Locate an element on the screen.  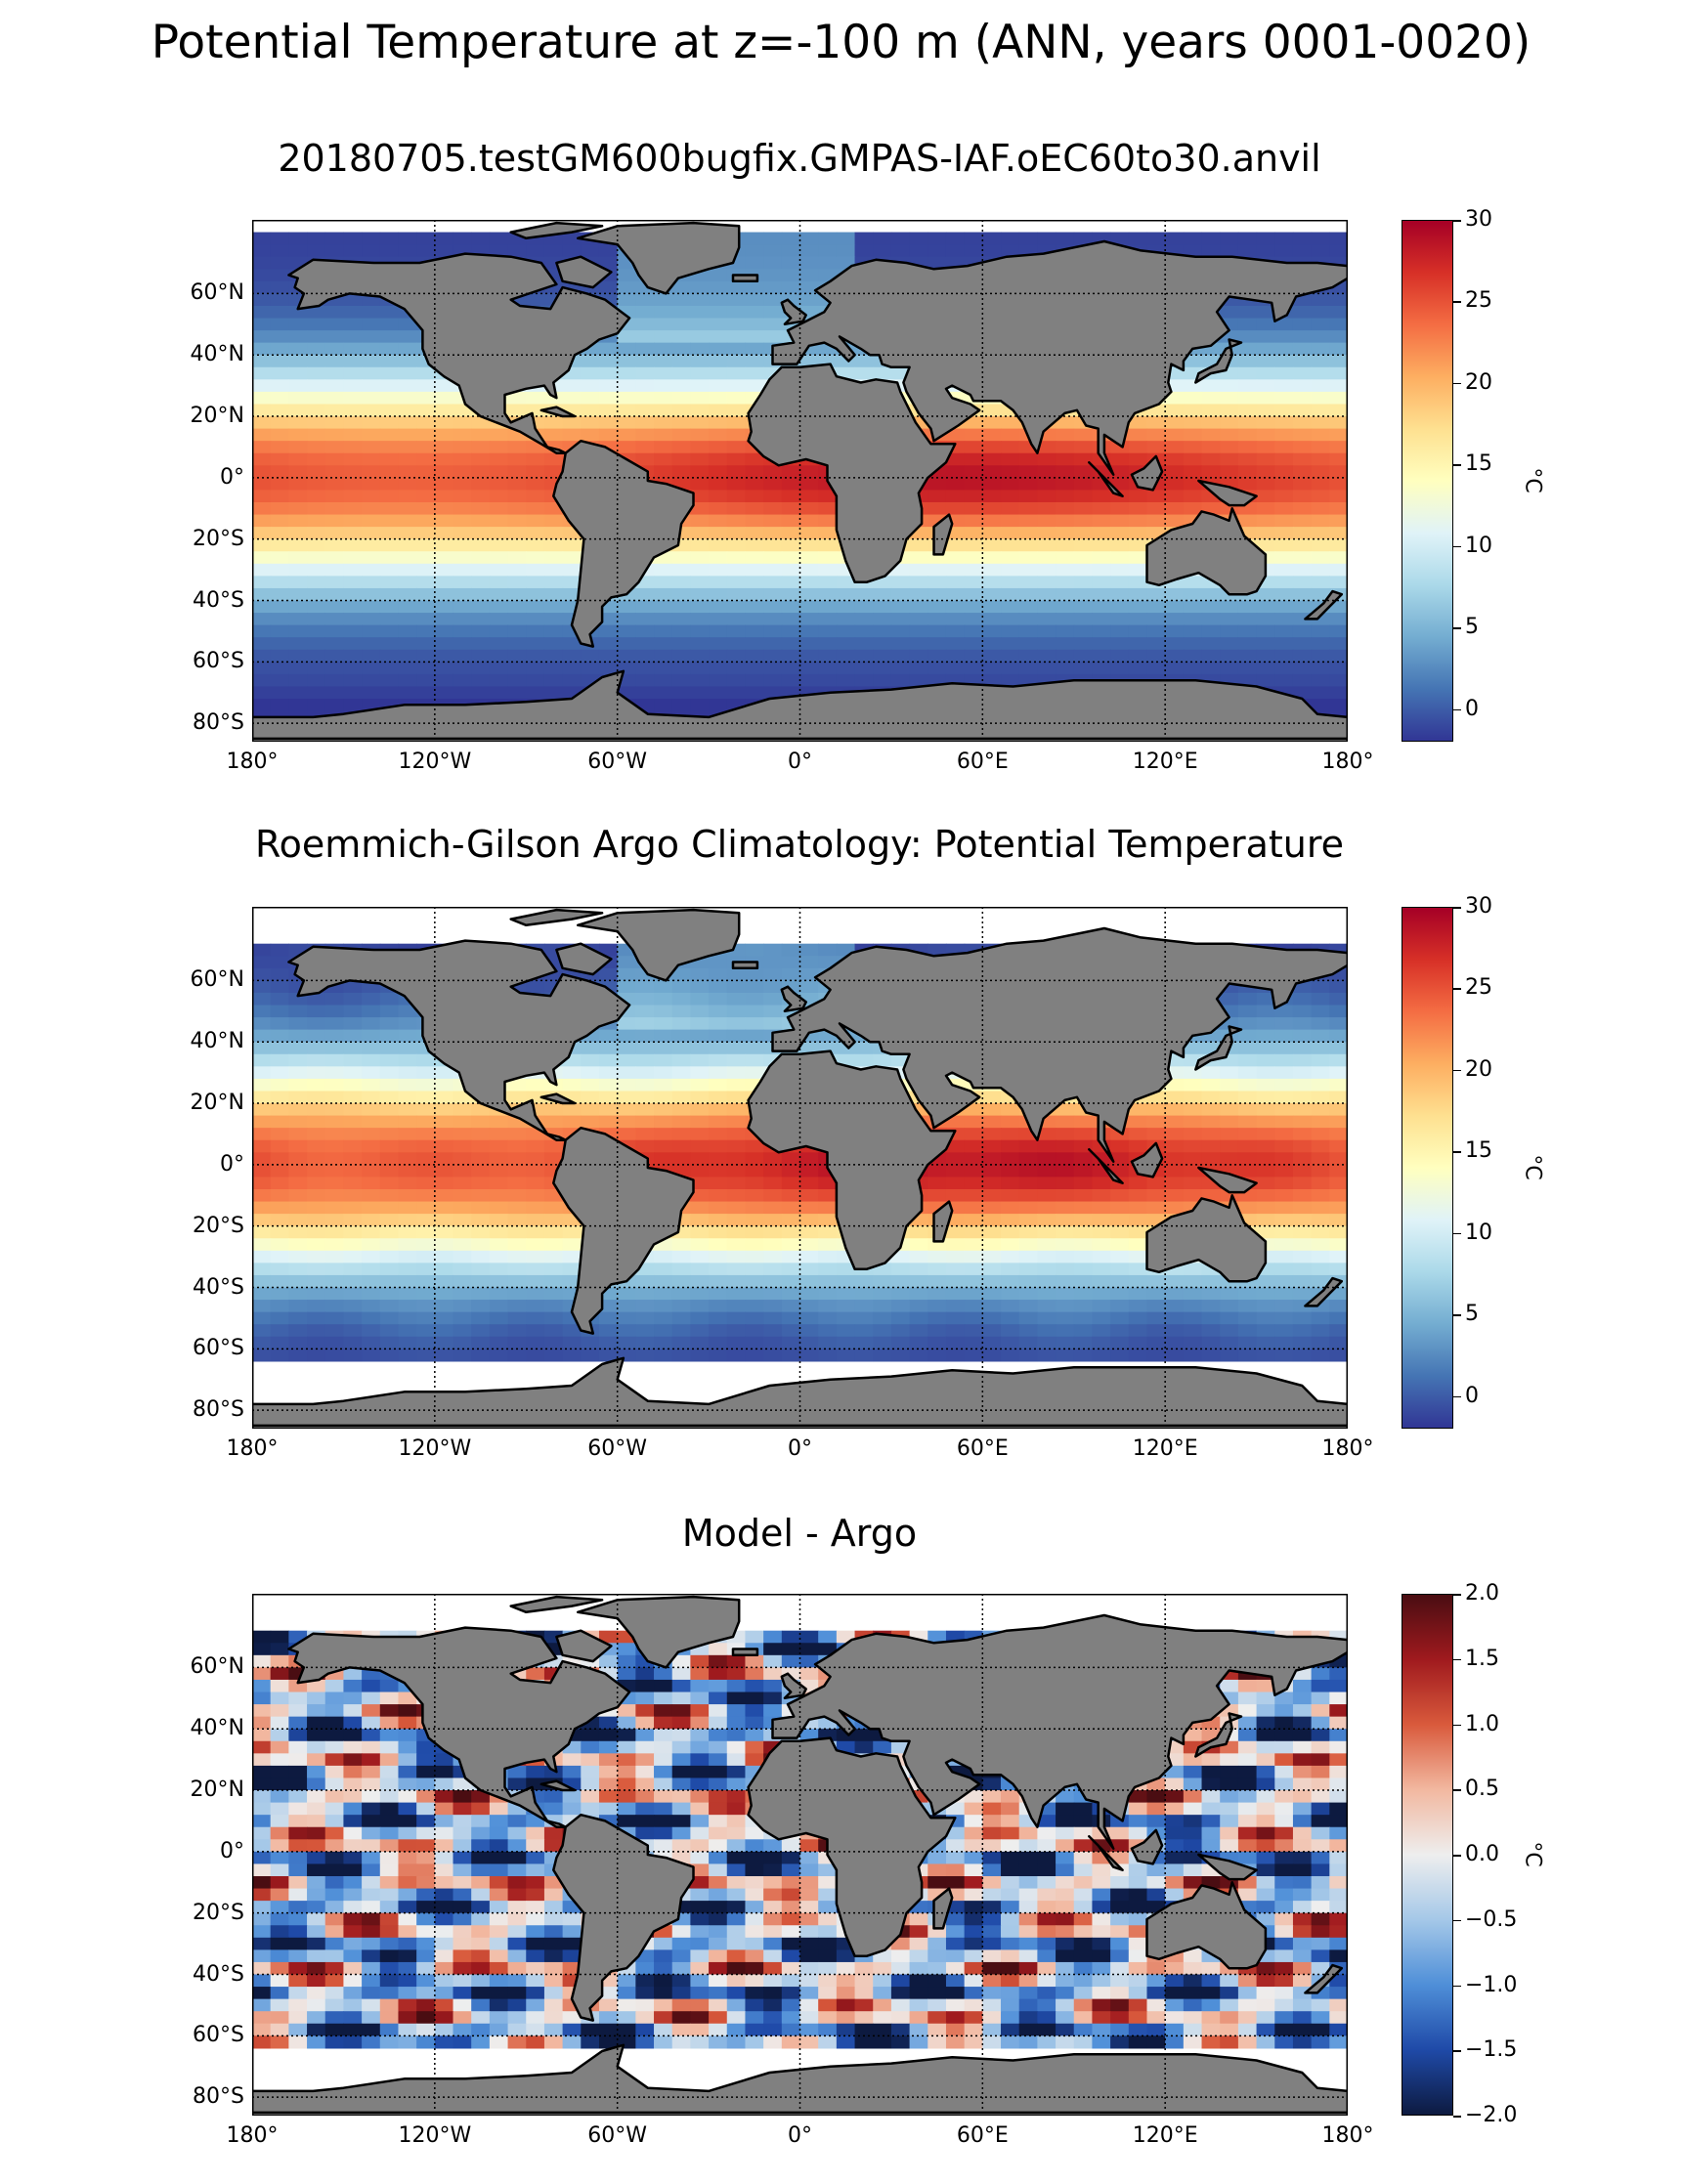
colorbar-tick-label: 25 is located at coordinates (1478, 301).